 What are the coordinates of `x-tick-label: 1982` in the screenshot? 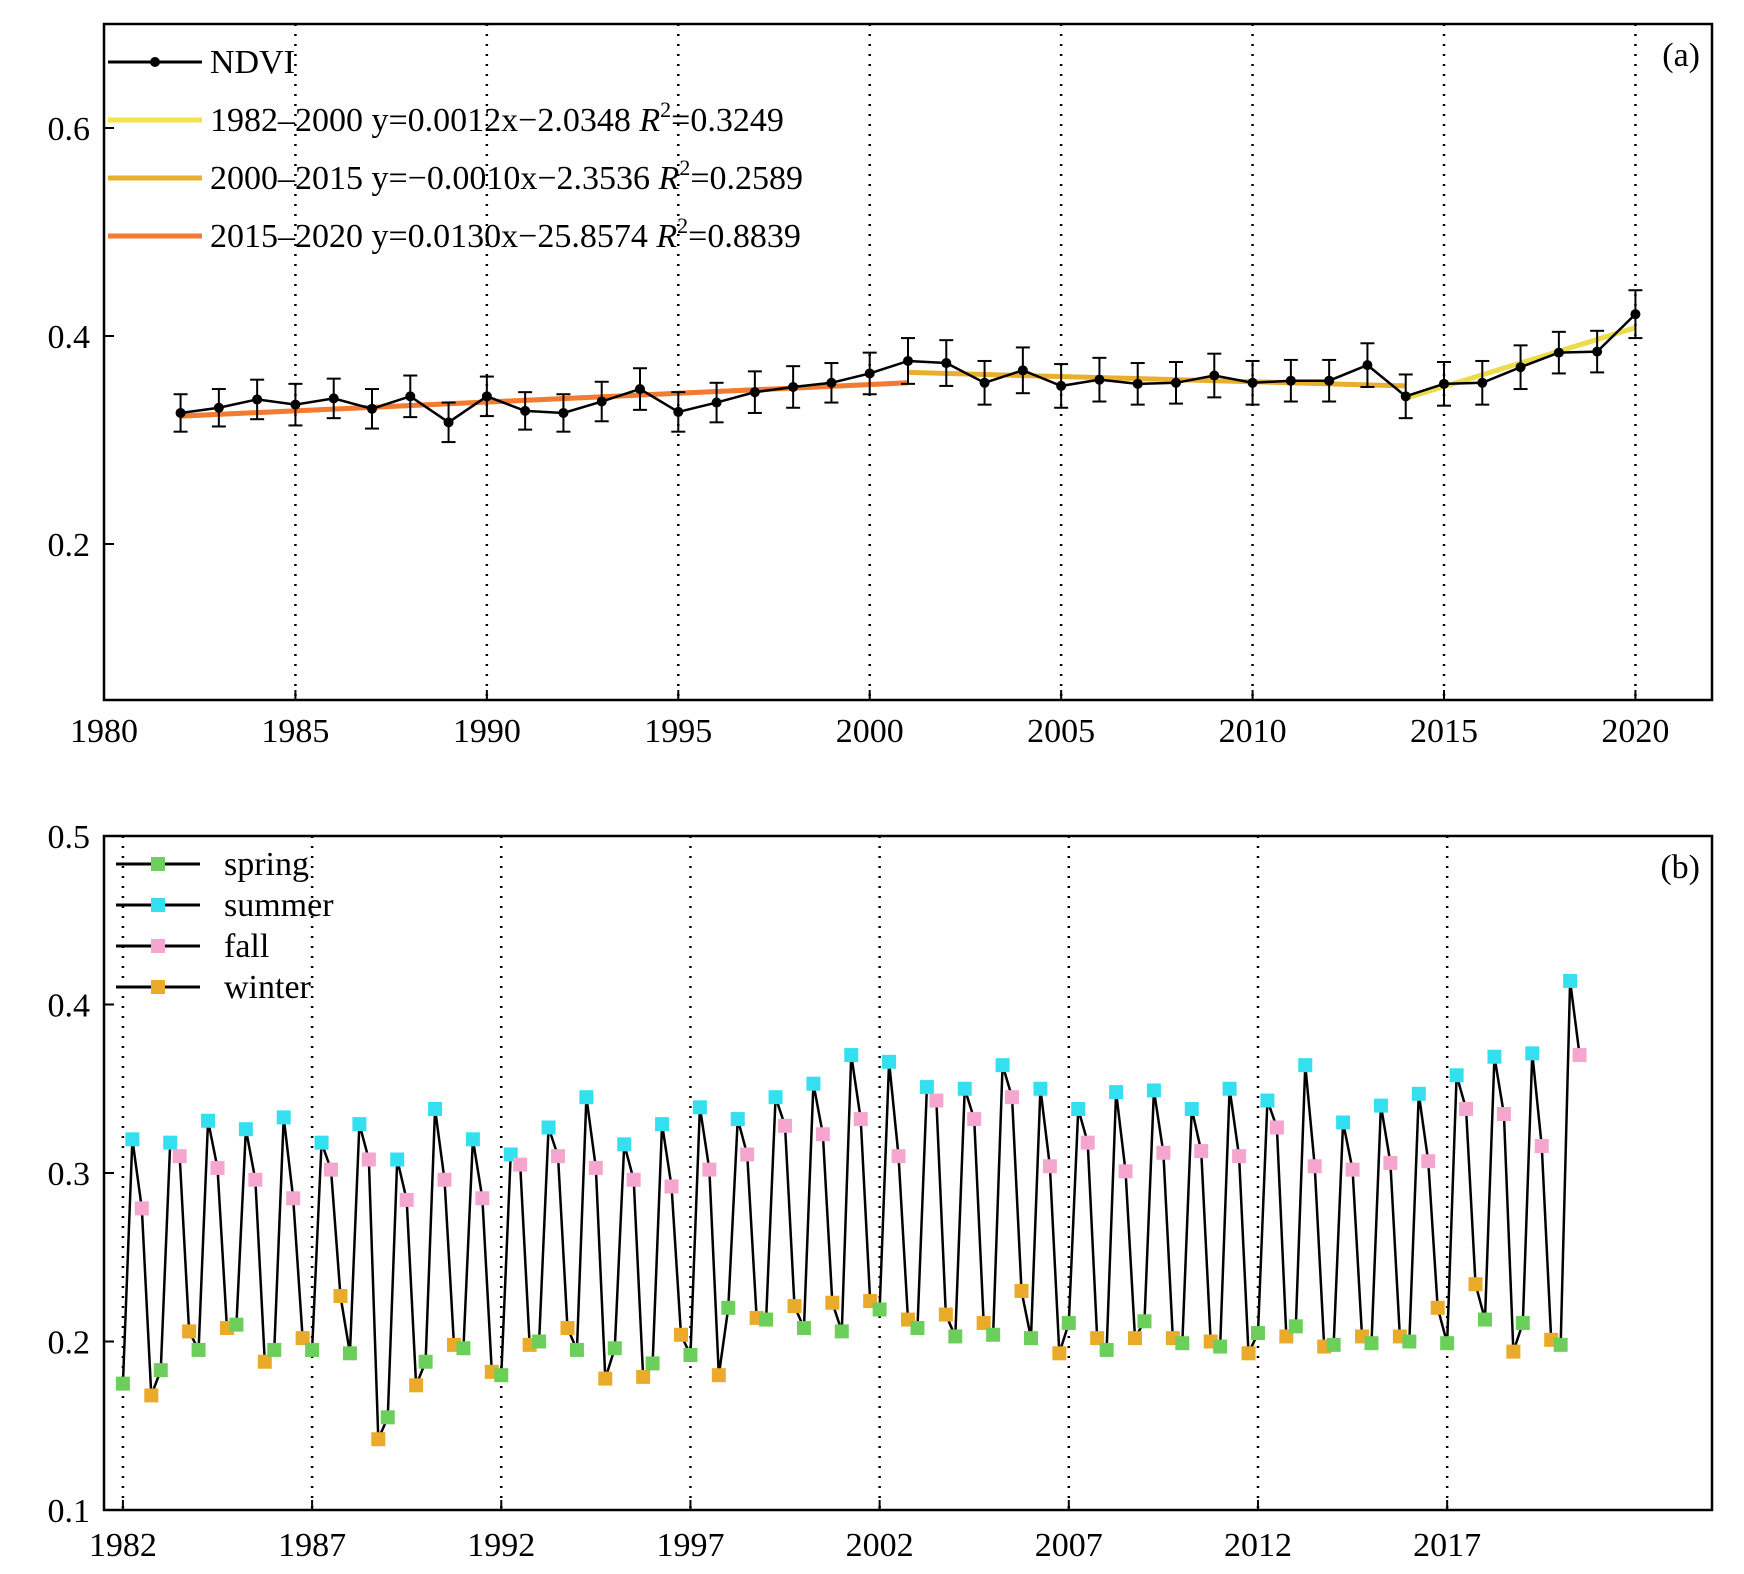 It's located at (123, 1545).